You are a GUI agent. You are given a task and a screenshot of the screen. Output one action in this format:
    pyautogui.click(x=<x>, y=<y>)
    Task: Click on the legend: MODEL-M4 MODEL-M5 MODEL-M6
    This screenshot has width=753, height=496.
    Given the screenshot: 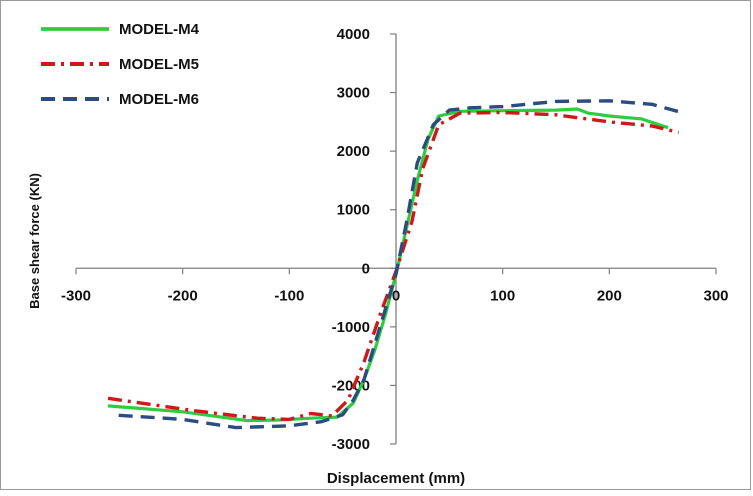 What is the action you would take?
    pyautogui.click(x=120, y=64)
    